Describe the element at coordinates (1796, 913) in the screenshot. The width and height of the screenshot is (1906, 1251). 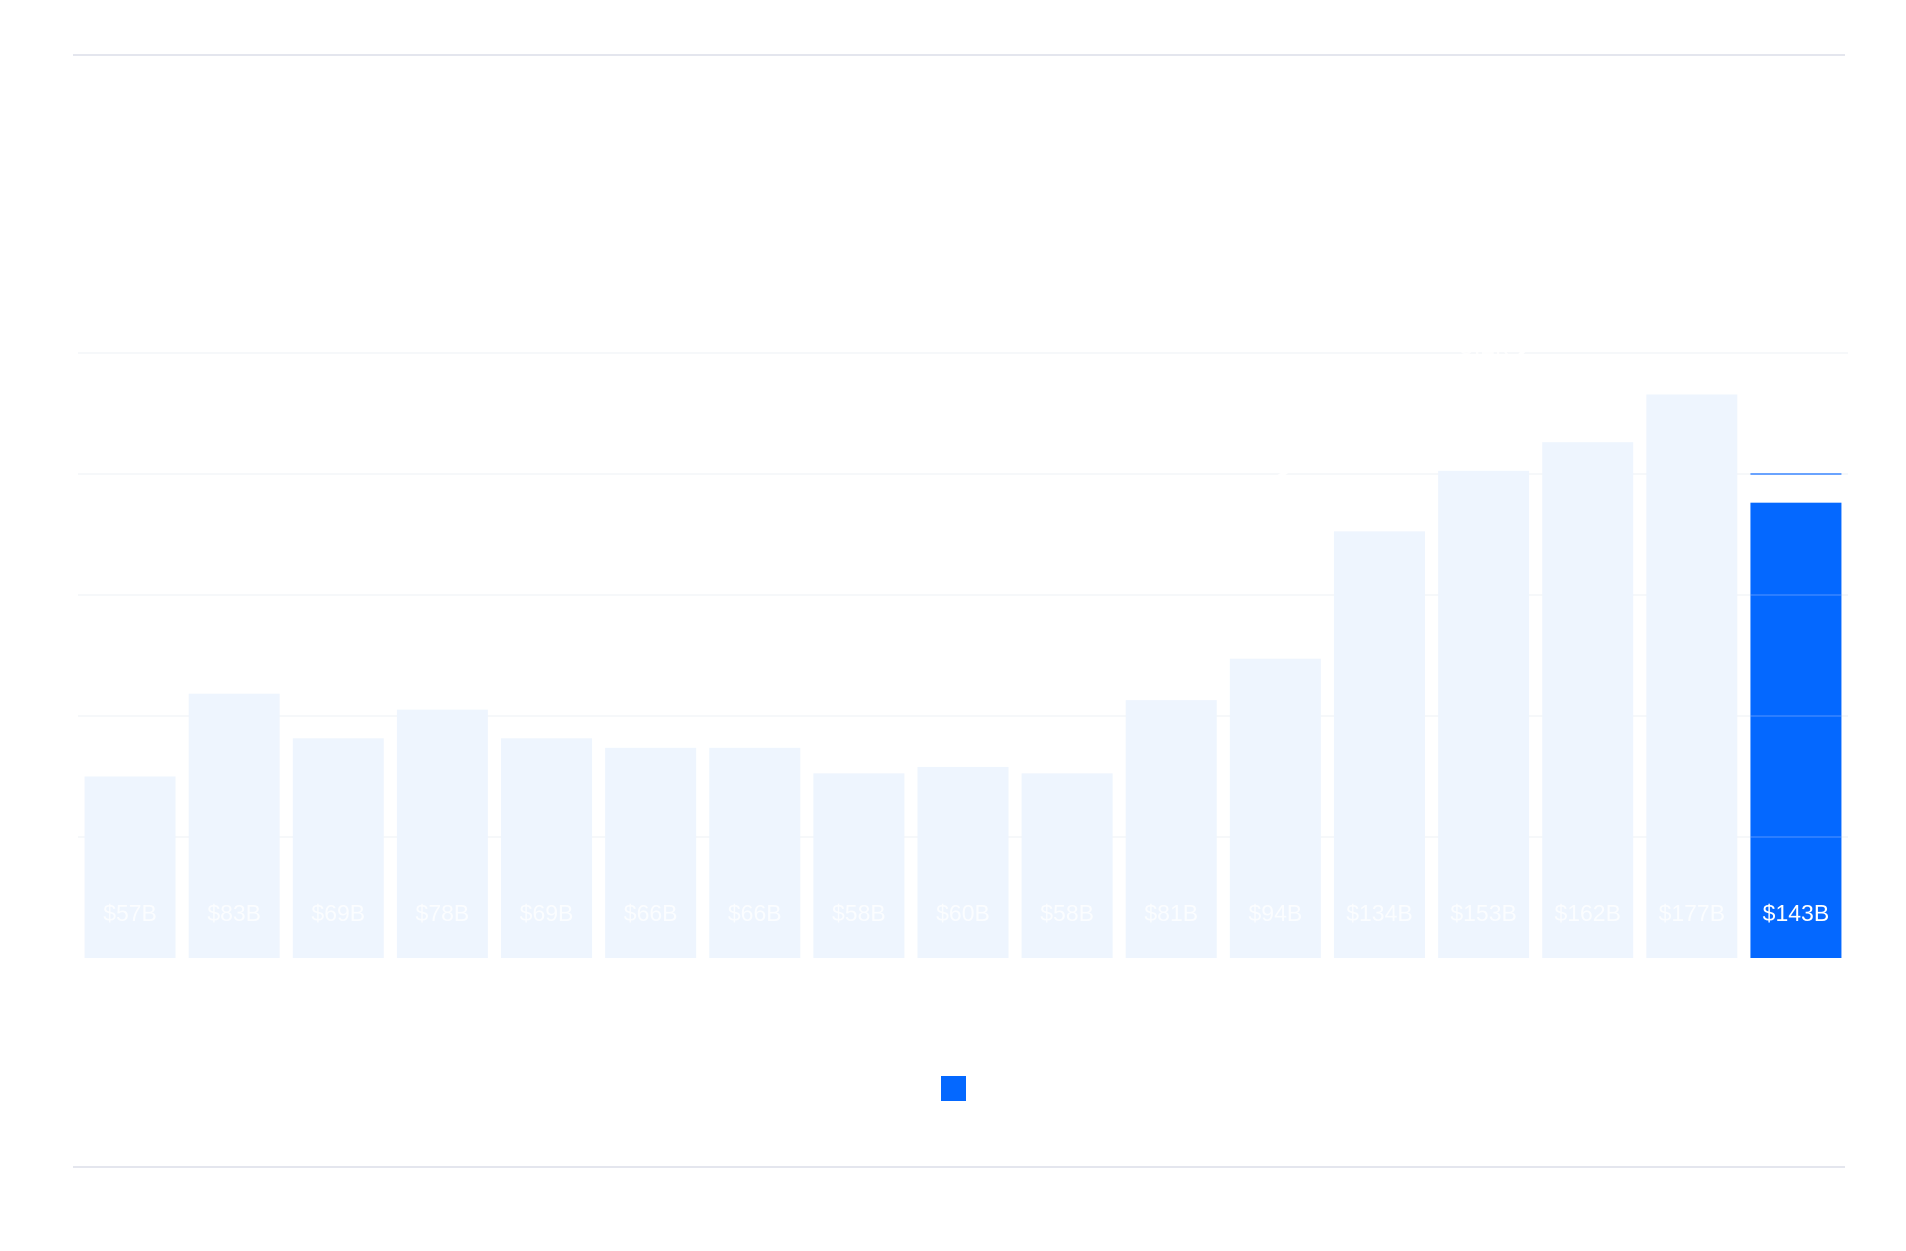
I see `bar-value-label-16: $143B` at that location.